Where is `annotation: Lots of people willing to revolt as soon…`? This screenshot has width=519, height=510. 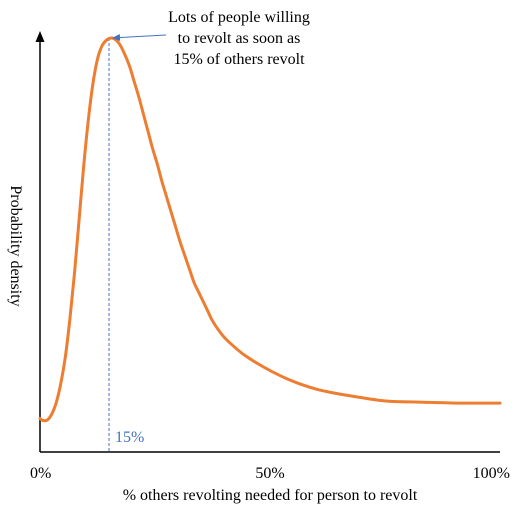 annotation: Lots of people willing to revolt as soon… is located at coordinates (211, 38).